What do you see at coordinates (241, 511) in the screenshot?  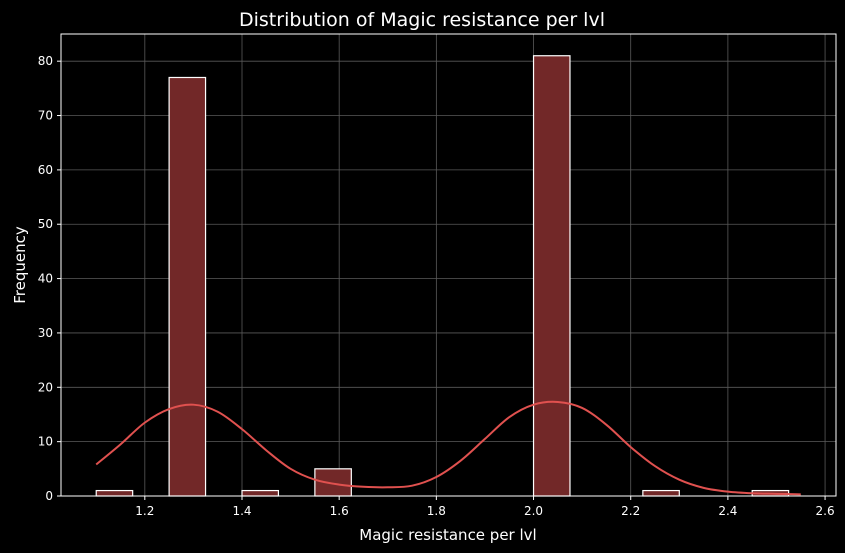 I see `x-tick-label: 1.4` at bounding box center [241, 511].